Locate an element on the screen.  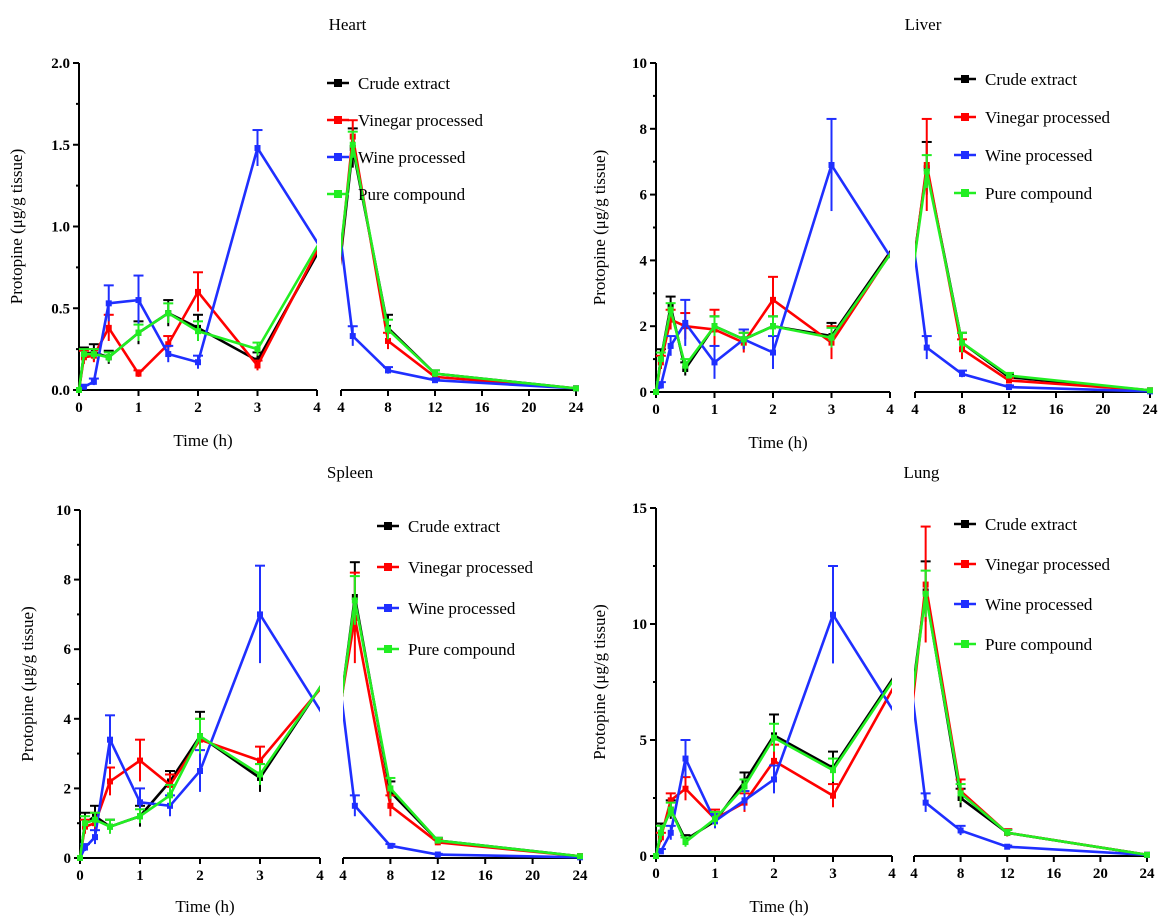
series-line-crude-extract is located at coordinates (1031, 724).